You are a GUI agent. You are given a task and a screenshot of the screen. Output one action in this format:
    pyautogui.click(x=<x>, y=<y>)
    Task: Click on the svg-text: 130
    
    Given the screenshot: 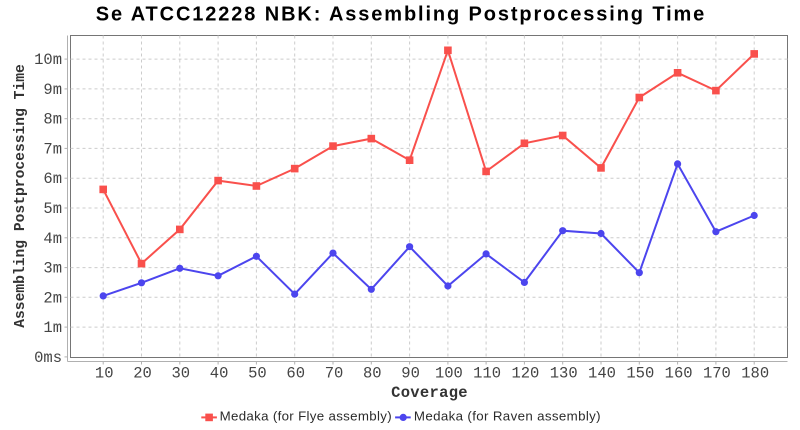 What is the action you would take?
    pyautogui.click(x=564, y=373)
    